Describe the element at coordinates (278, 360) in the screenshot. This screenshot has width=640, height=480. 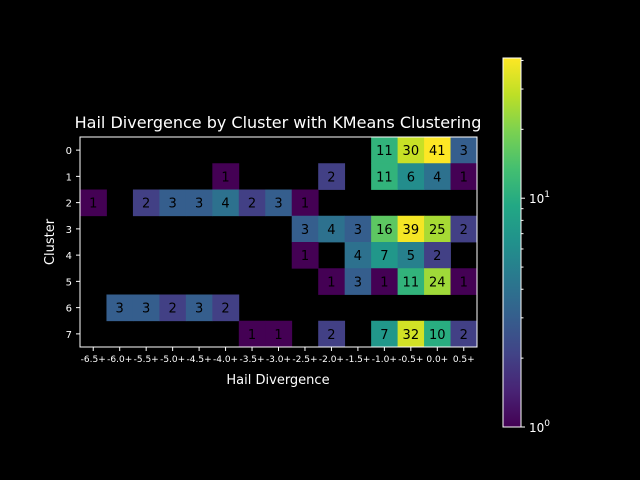
I see `x-tick-label: -3.0+` at that location.